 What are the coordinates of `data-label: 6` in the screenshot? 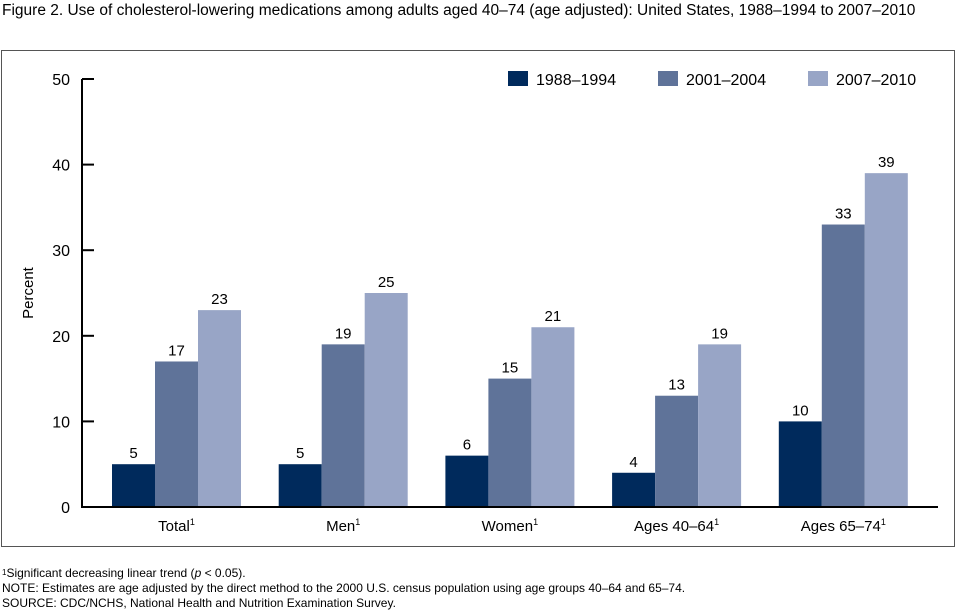 It's located at (467, 445).